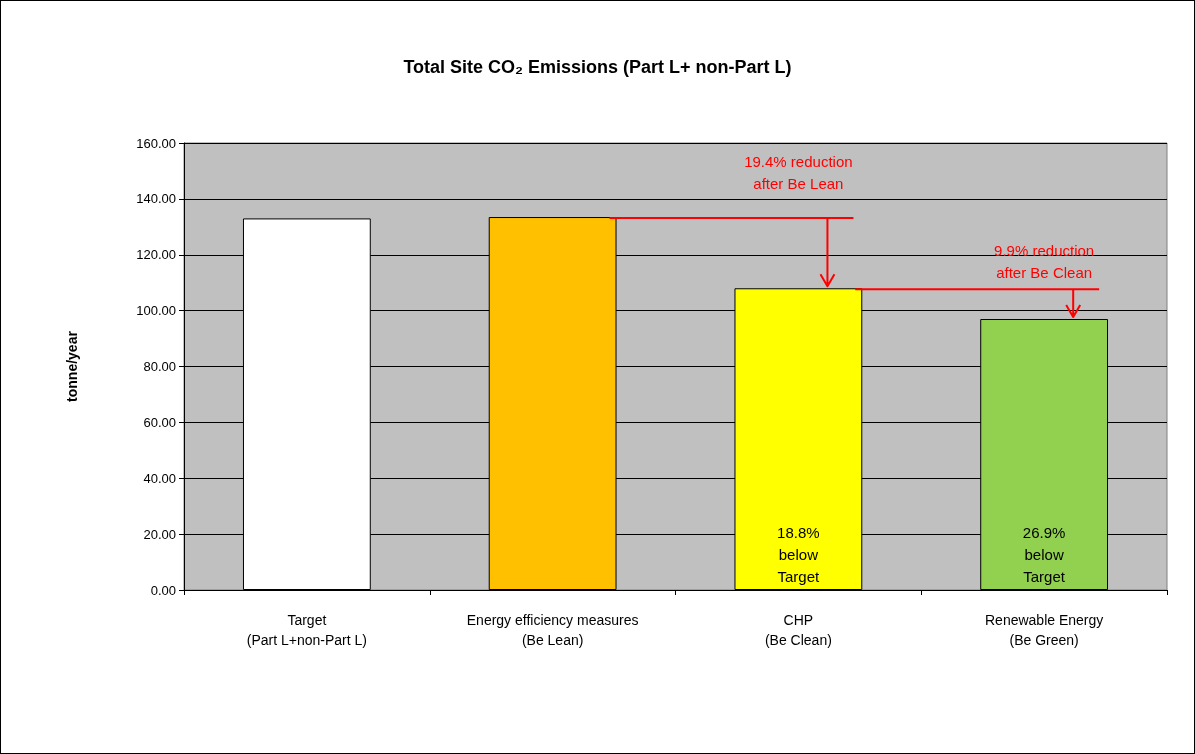 This screenshot has width=1195, height=754. Describe the element at coordinates (159, 366) in the screenshot. I see `y-tick-label: 80.00` at that location.